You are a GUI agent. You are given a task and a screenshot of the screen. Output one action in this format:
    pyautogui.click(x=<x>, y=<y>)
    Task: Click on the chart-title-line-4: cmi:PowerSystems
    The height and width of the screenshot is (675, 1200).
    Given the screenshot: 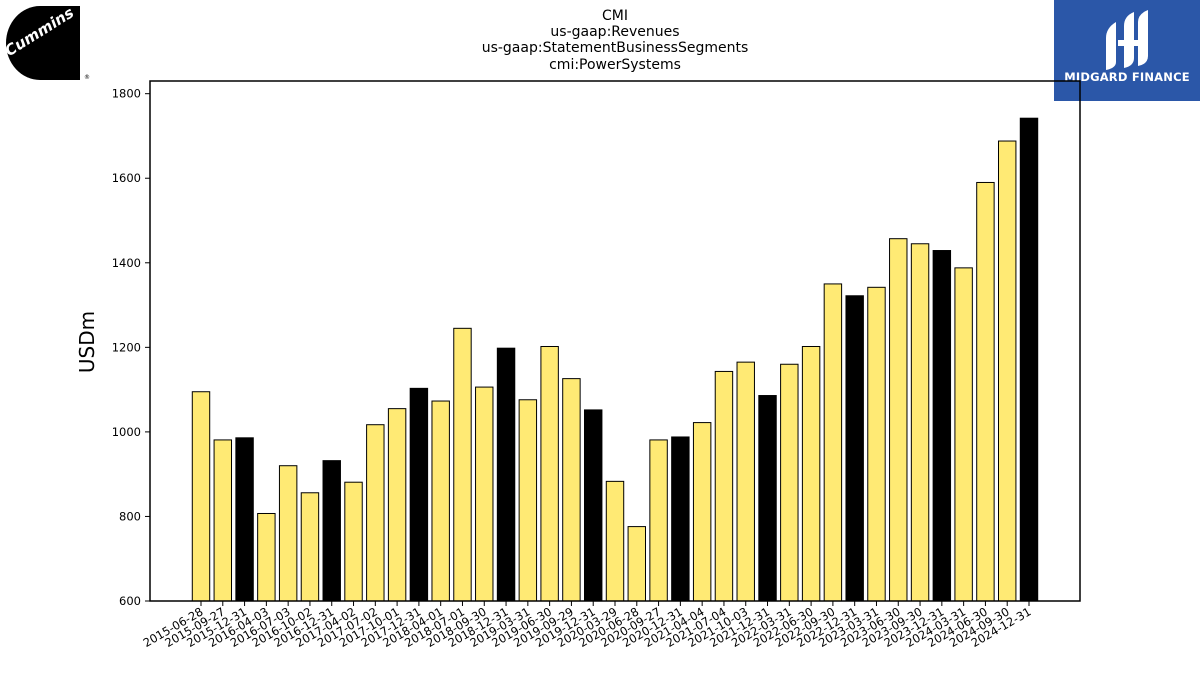 What is the action you would take?
    pyautogui.click(x=615, y=65)
    